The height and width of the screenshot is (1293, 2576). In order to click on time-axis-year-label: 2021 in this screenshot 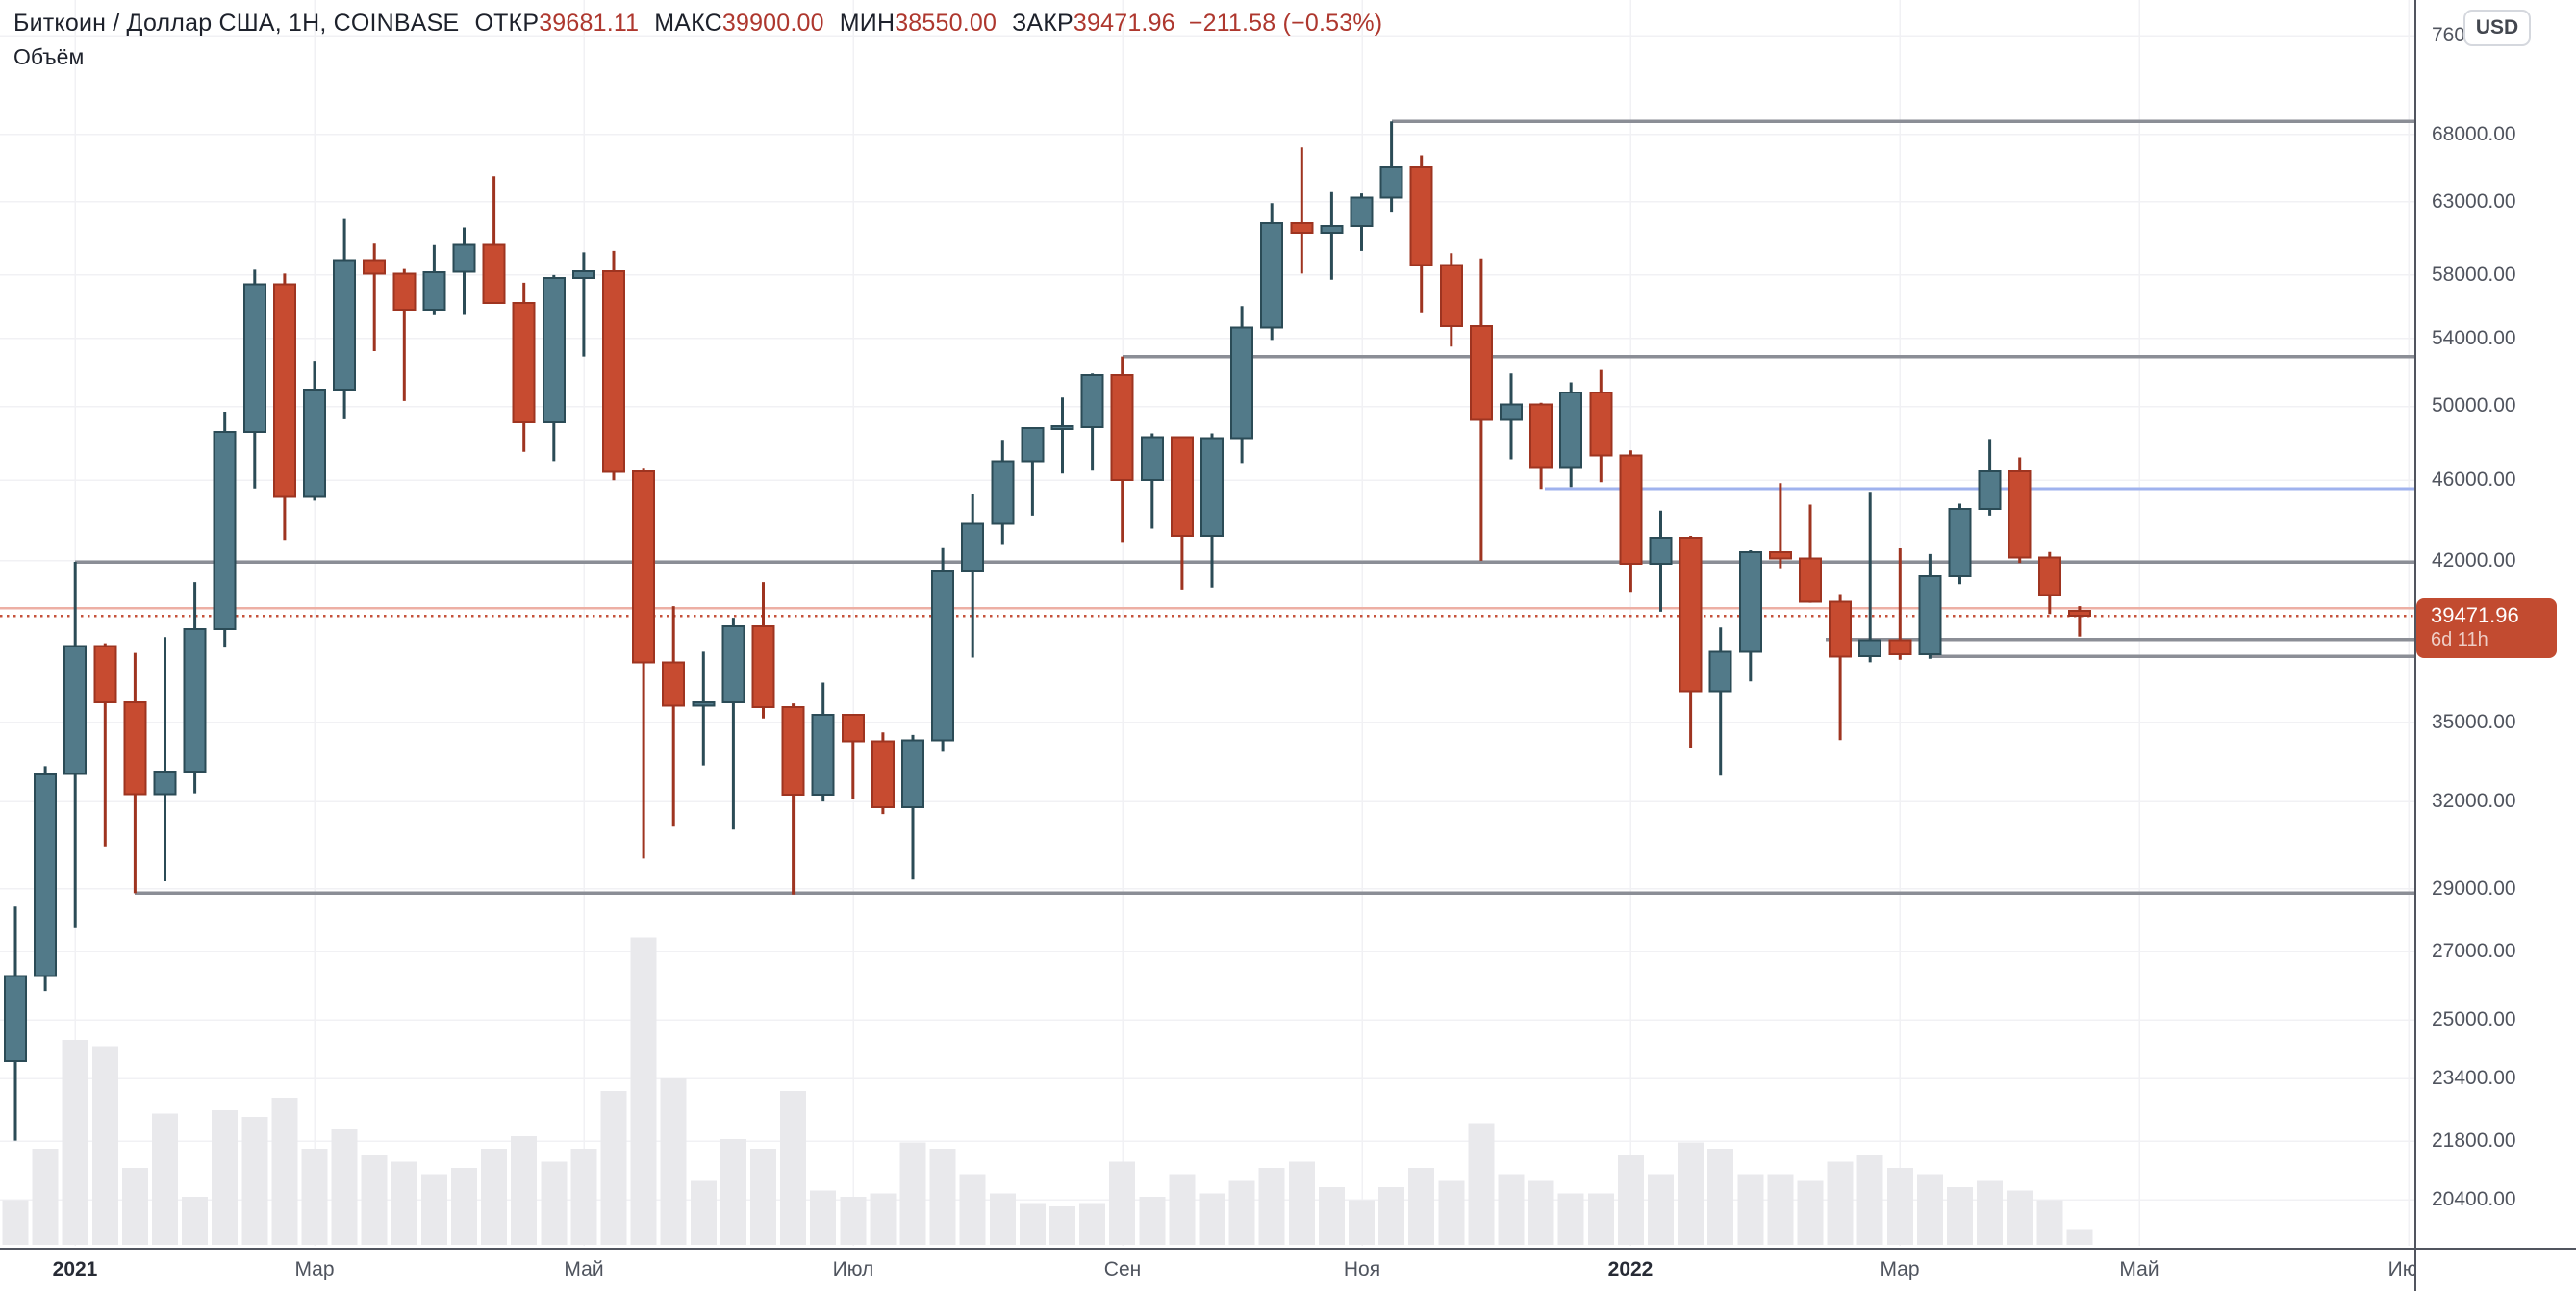, I will do `click(75, 1269)`.